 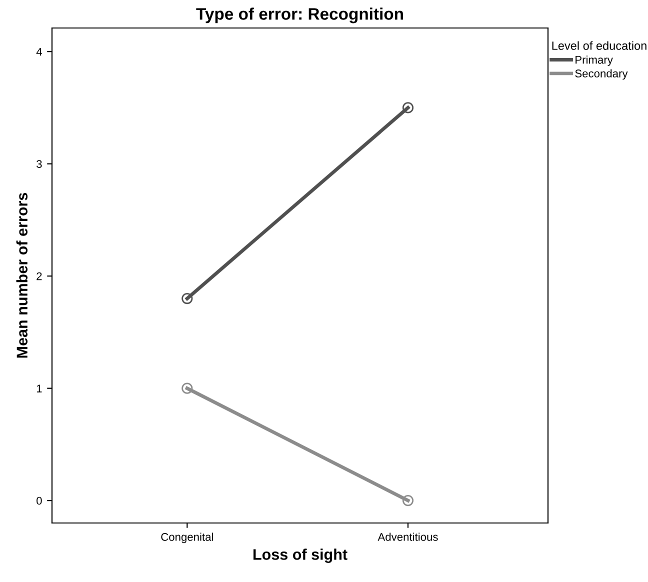 What do you see at coordinates (300, 555) in the screenshot?
I see `x-axis-title: Loss of sight` at bounding box center [300, 555].